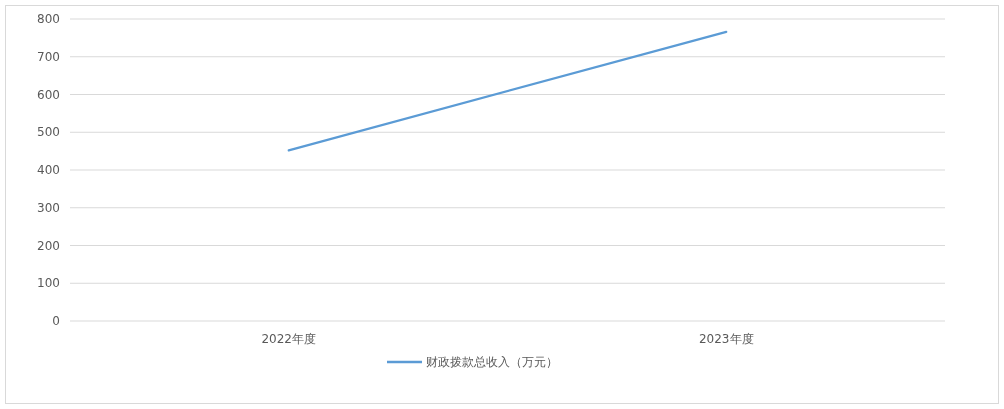 This screenshot has height=409, width=1004. I want to click on y-tick-label: 0, so click(56, 321).